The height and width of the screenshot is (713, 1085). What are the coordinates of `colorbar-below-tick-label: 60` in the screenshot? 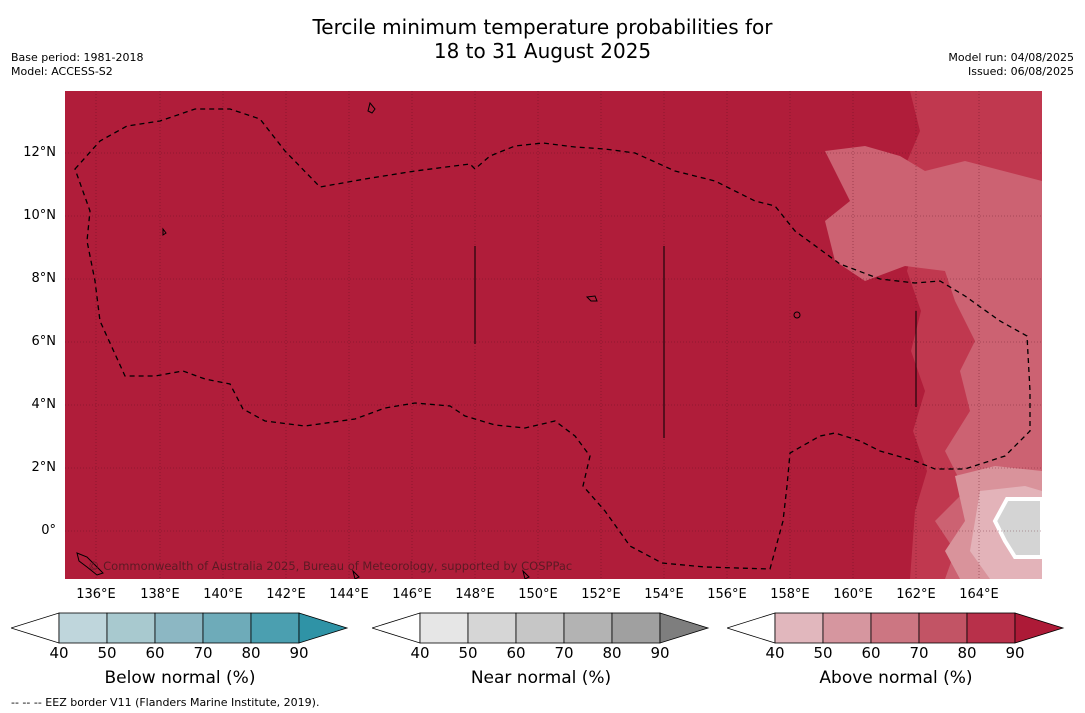 It's located at (155, 653).